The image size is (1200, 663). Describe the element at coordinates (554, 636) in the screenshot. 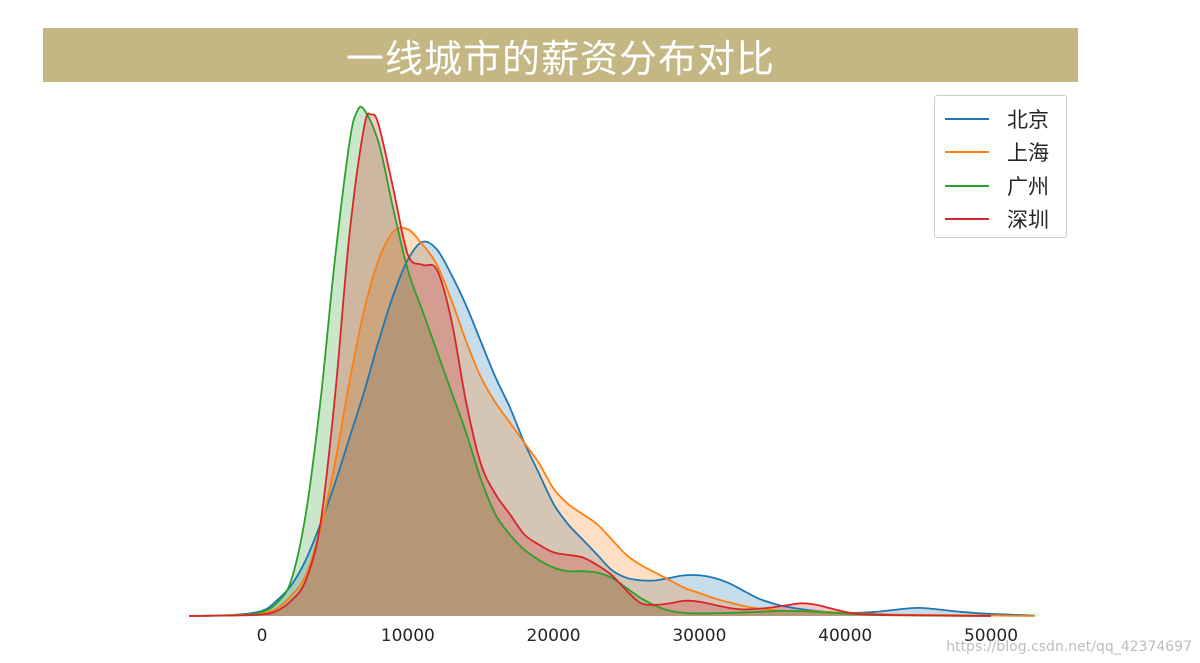

I see `x-tick-label: 20000` at that location.